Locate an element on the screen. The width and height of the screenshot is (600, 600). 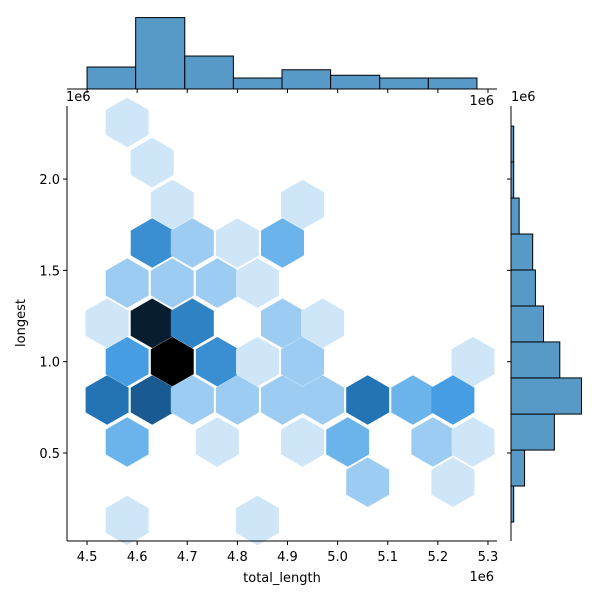
y-axis-label: longest is located at coordinates (21, 323).